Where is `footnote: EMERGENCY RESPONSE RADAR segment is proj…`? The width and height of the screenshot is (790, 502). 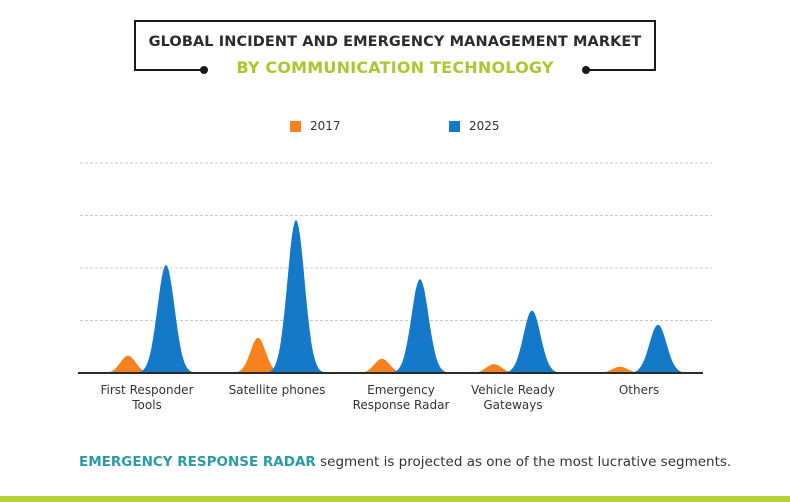 footnote: EMERGENCY RESPONSE RADAR segment is proj… is located at coordinates (405, 462).